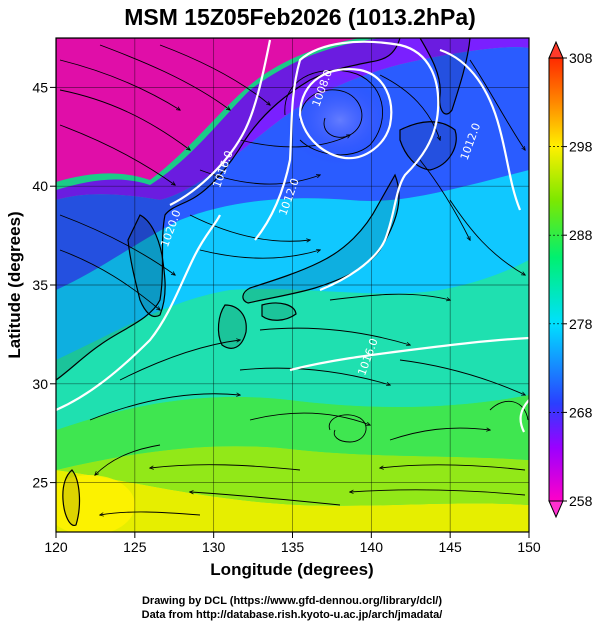 This screenshot has width=599, height=625. What do you see at coordinates (135, 547) in the screenshot?
I see `x-tick-label: 125` at bounding box center [135, 547].